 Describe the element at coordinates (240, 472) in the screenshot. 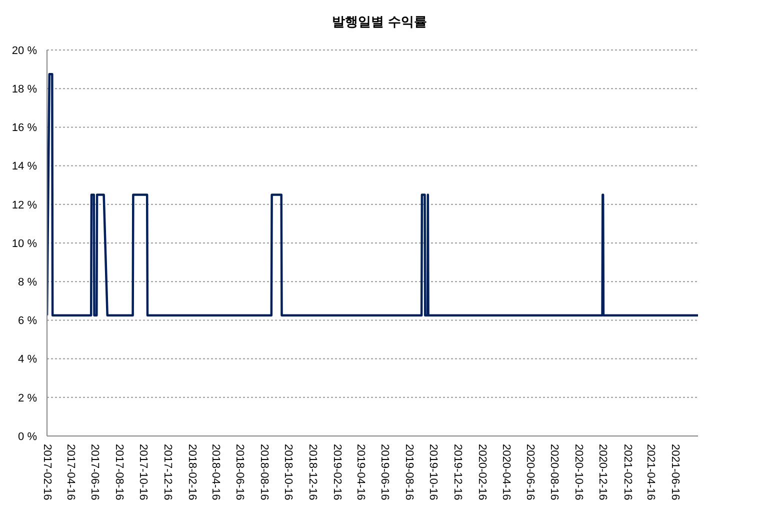

I see `x-tick-label: 2018-06-16` at that location.